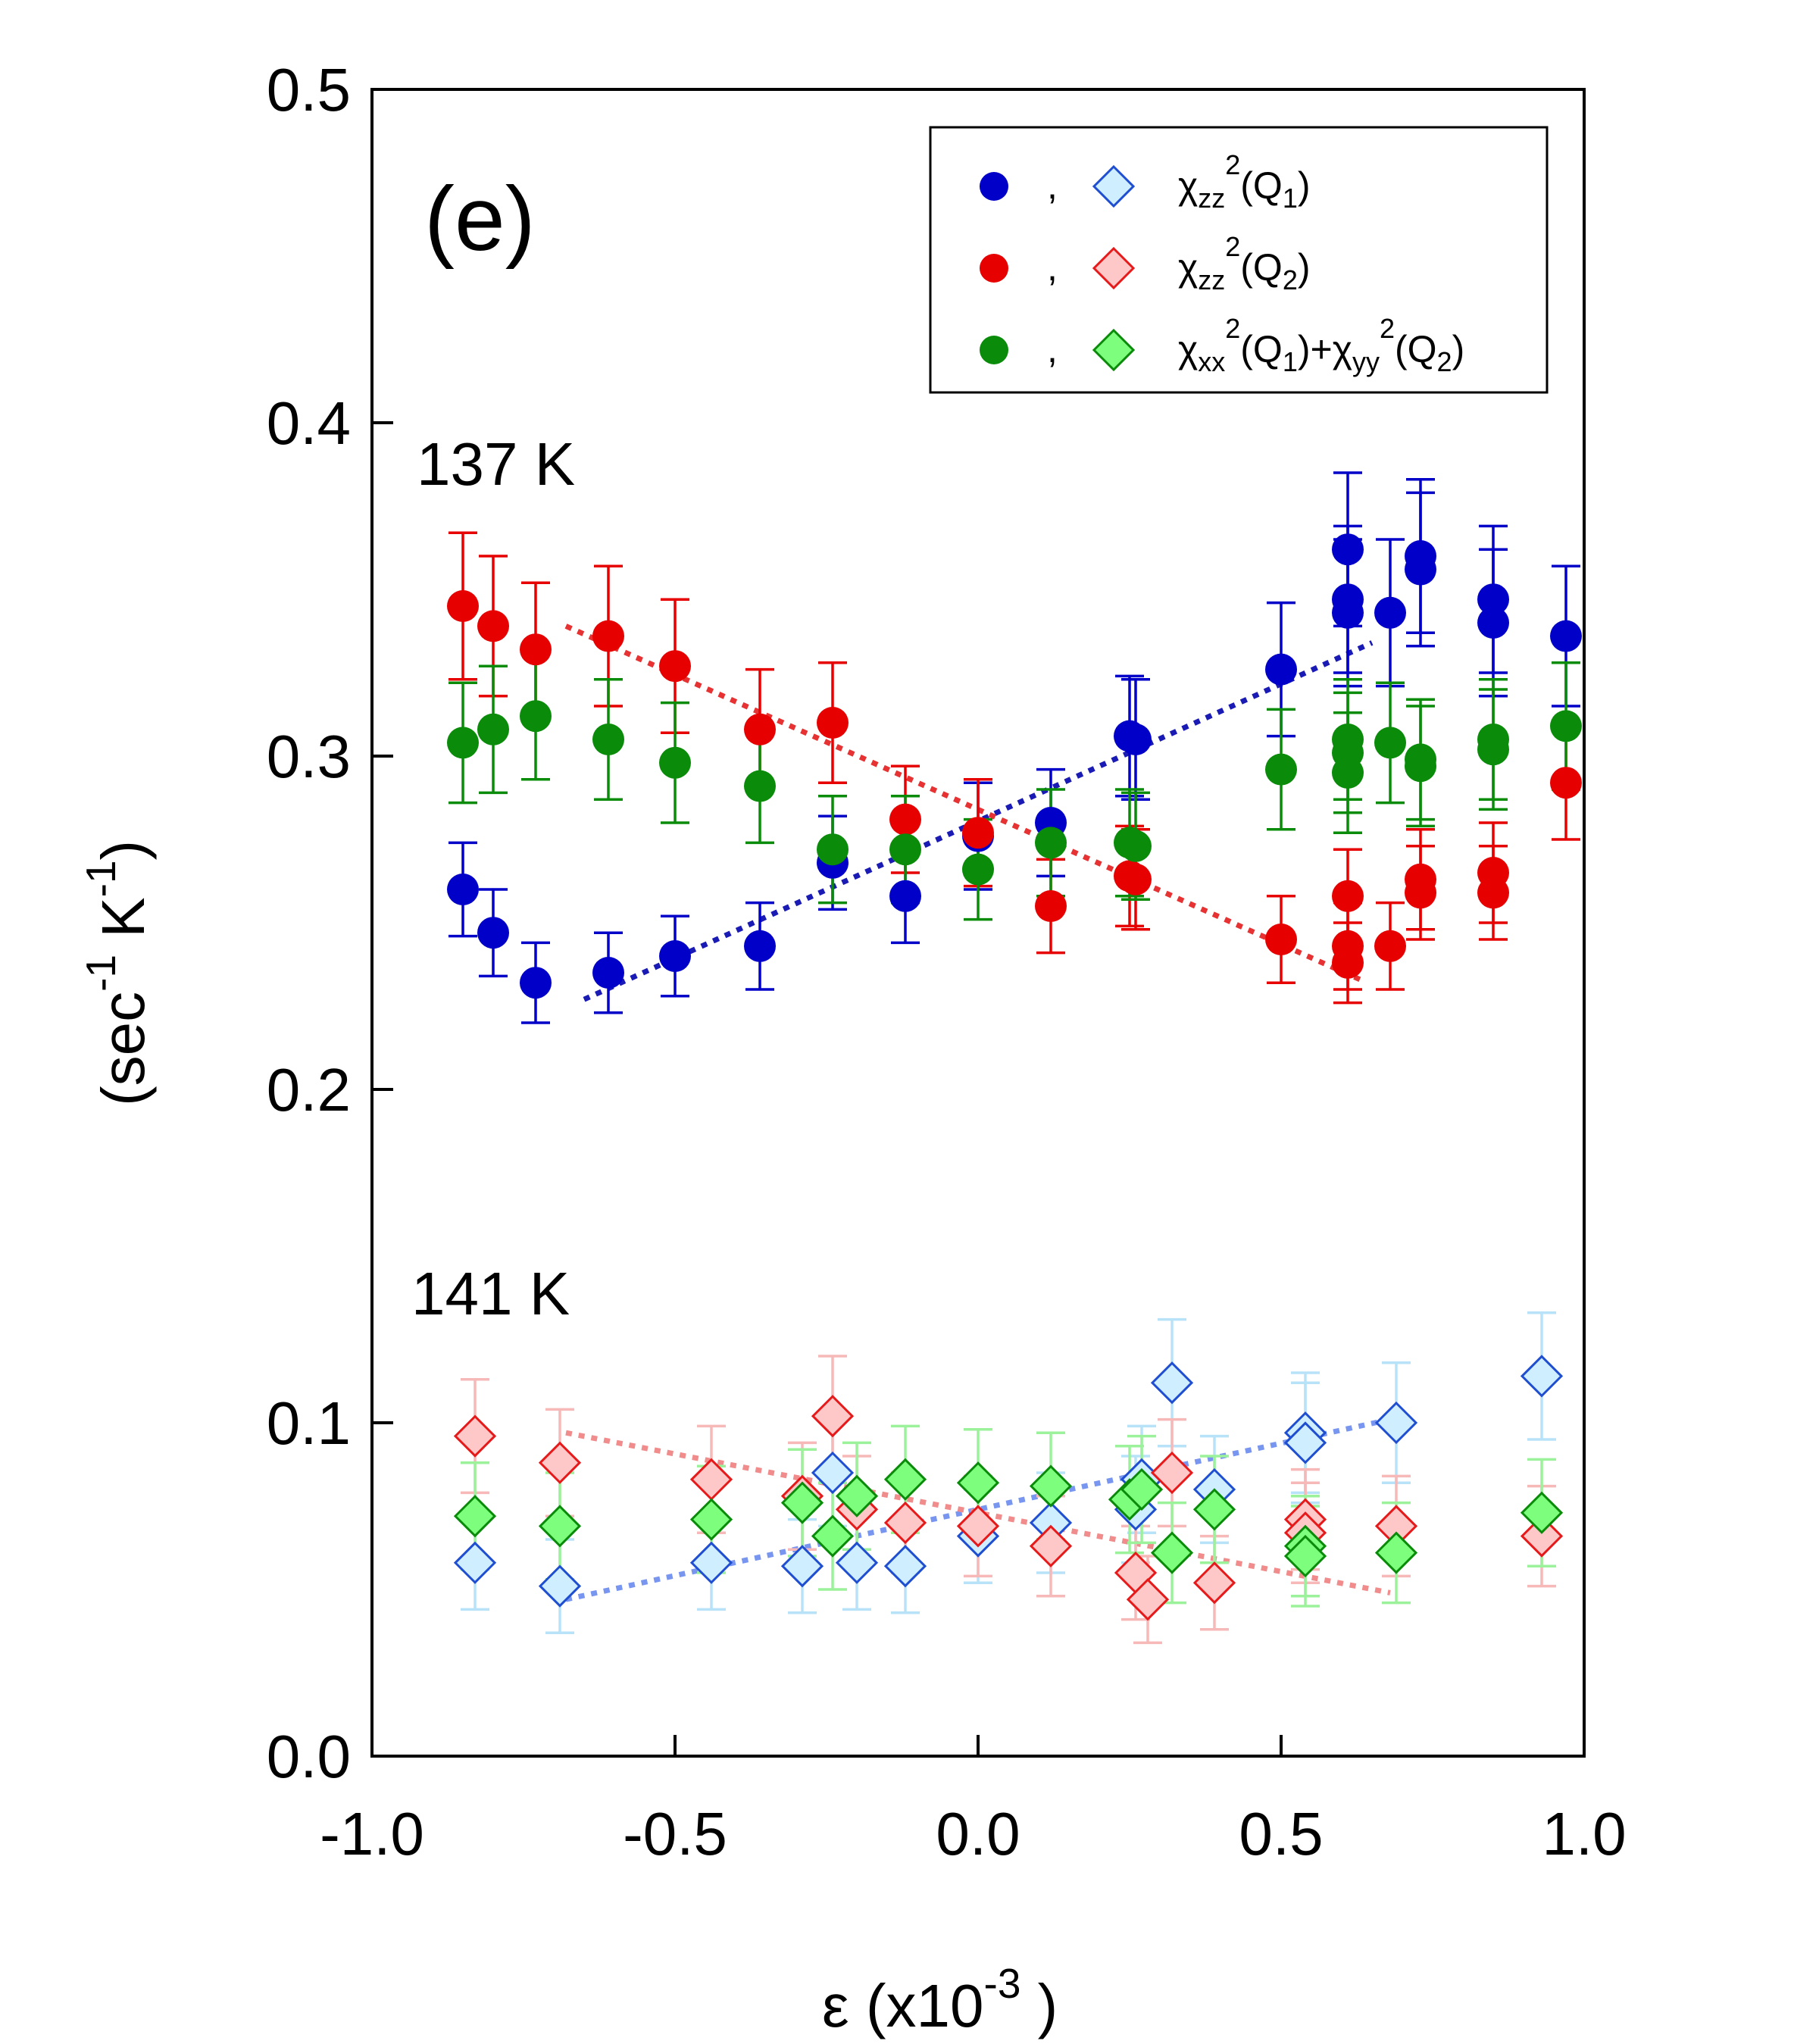  Describe the element at coordinates (994, 268) in the screenshot. I see `legend-circle-red` at that location.